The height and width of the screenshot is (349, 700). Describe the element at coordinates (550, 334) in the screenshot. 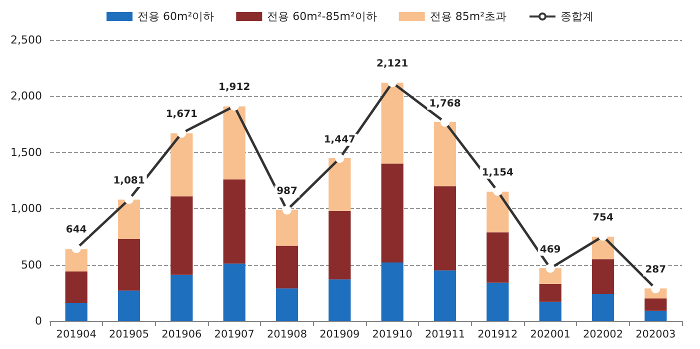

I see `x-tick-label: 202001` at that location.